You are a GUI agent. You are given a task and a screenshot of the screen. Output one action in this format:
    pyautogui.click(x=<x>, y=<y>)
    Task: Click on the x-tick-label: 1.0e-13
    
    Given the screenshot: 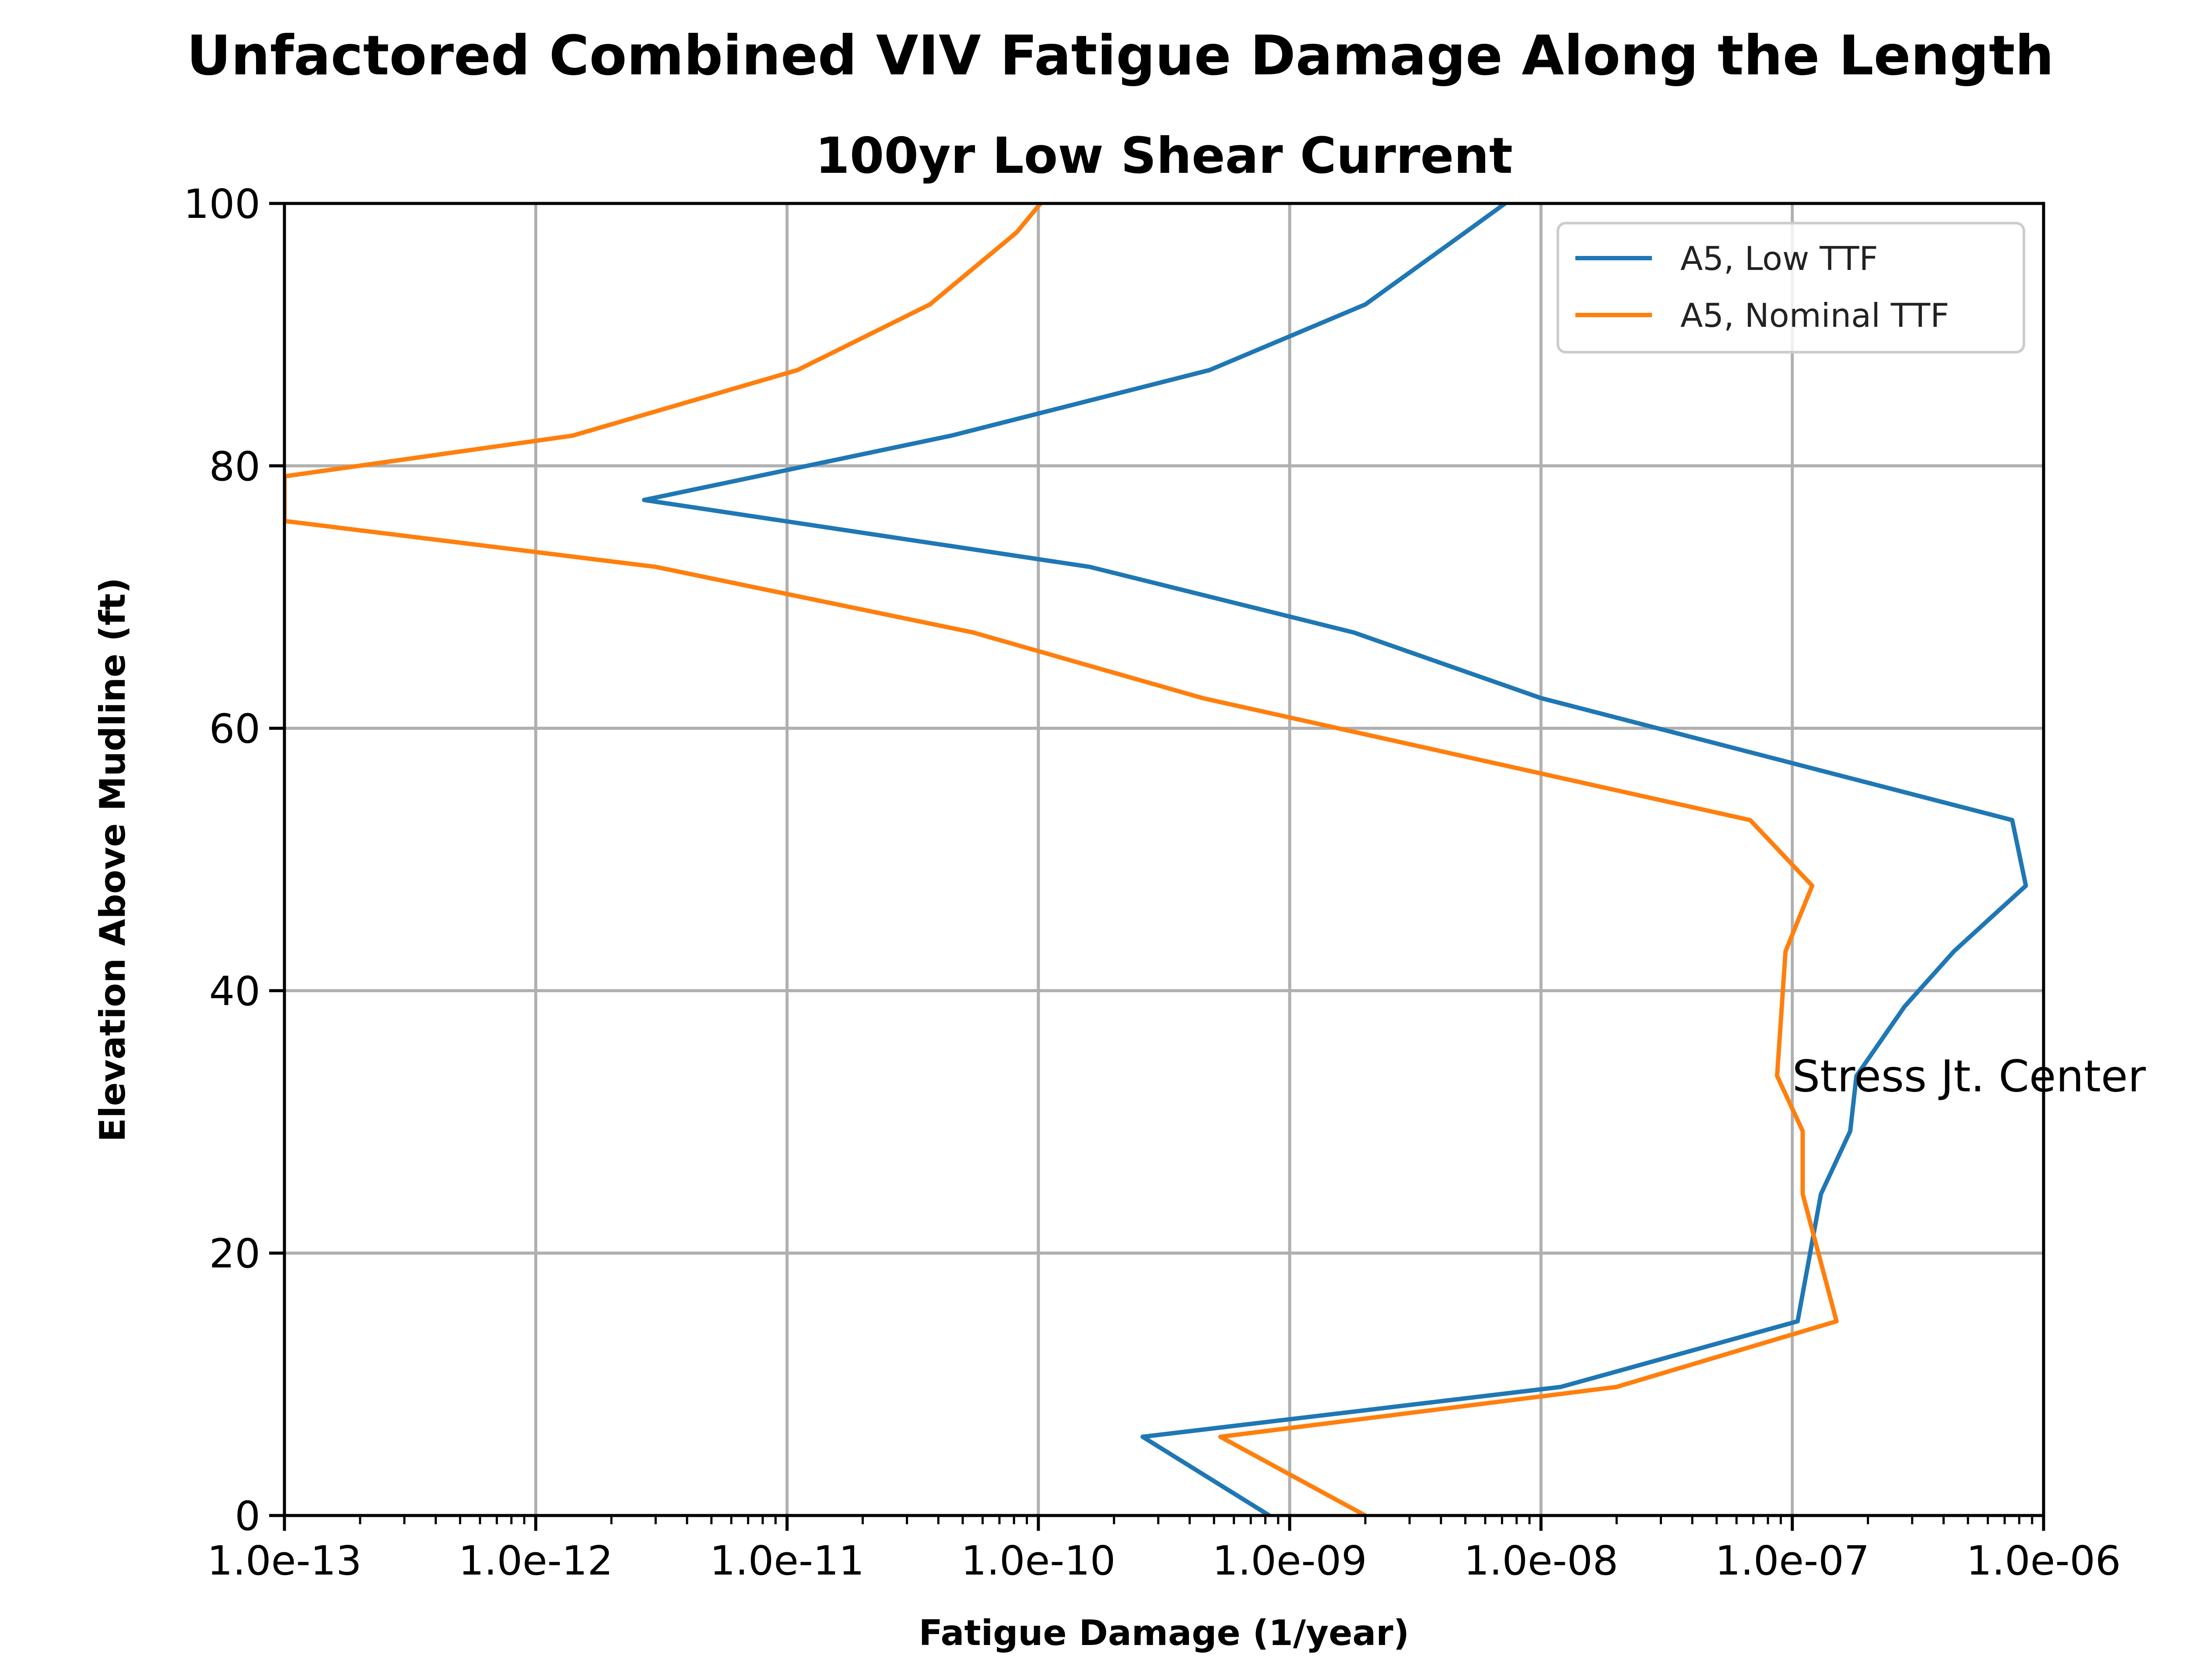 What is the action you would take?
    pyautogui.click(x=284, y=1560)
    